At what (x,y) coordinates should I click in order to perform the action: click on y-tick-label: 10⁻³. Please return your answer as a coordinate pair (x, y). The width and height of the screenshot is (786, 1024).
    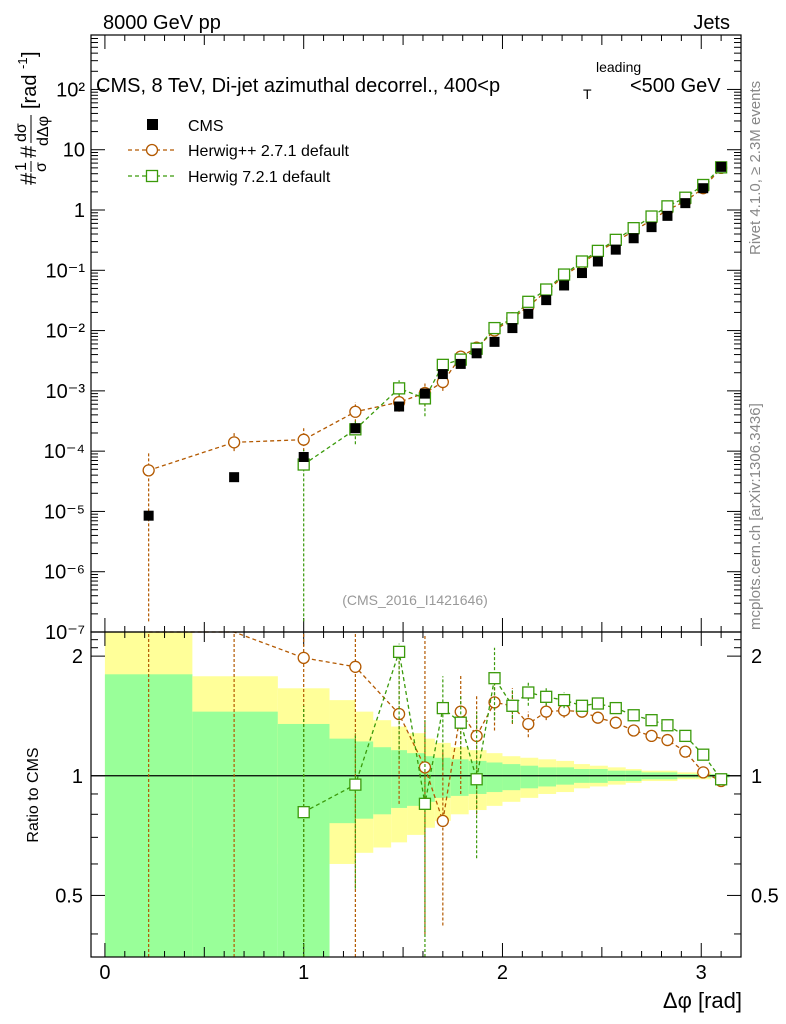
    Looking at the image, I should click on (66, 392).